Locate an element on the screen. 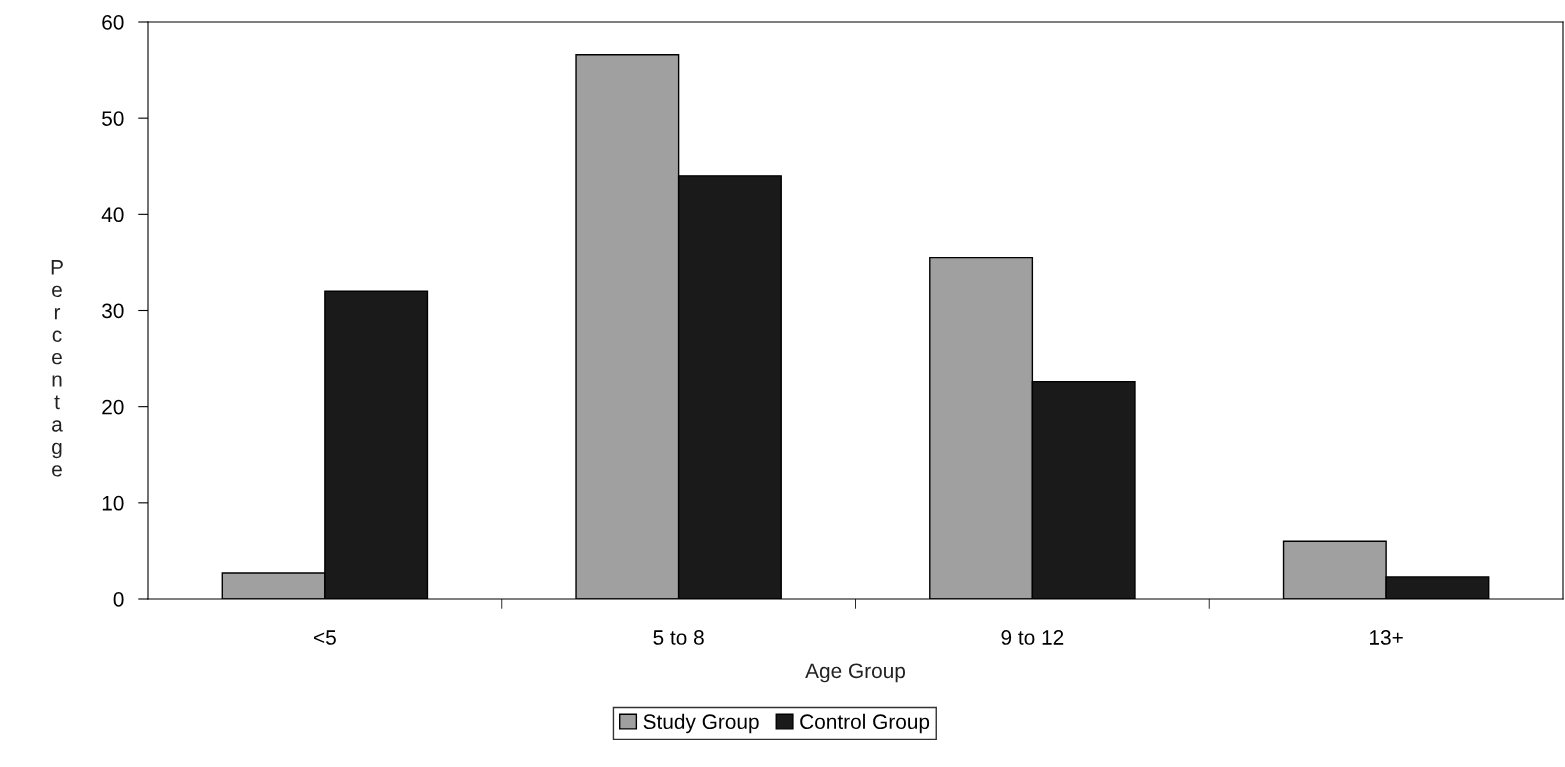 The width and height of the screenshot is (1565, 767). x-tick-label: 13+ is located at coordinates (1386, 637).